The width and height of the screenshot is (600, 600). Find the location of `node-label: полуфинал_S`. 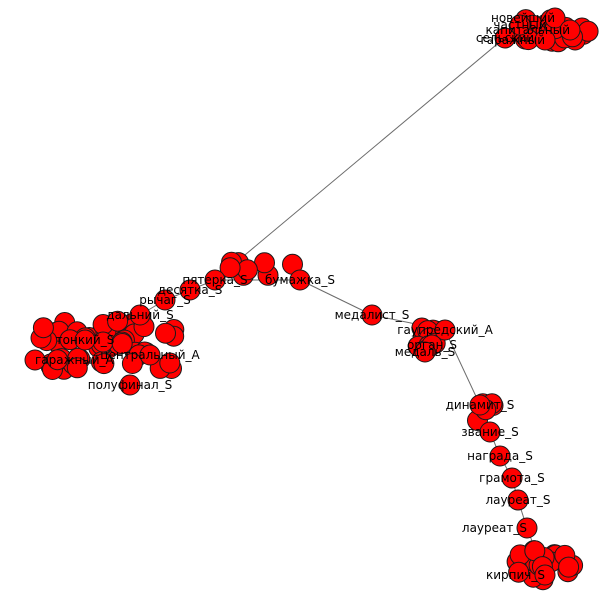

node-label: полуфинал_S is located at coordinates (130, 385).